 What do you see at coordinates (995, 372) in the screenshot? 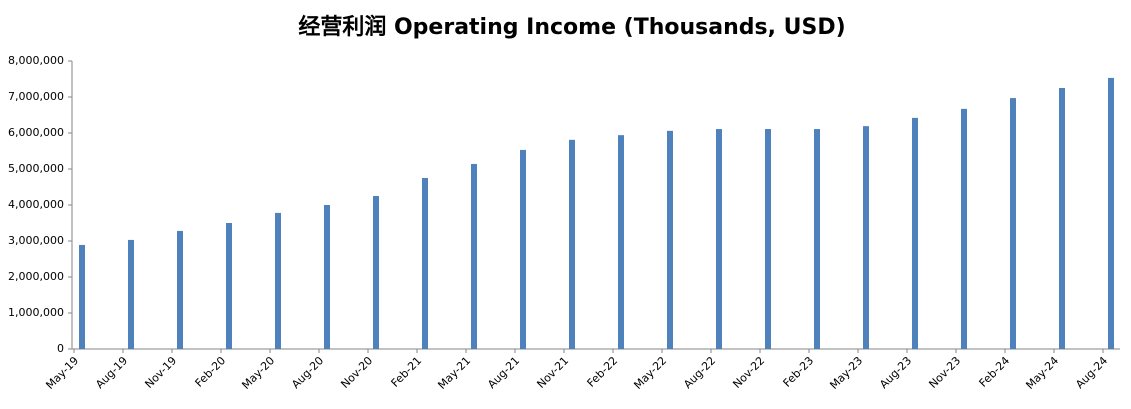
I see `x-tick-label: Feb-24` at bounding box center [995, 372].